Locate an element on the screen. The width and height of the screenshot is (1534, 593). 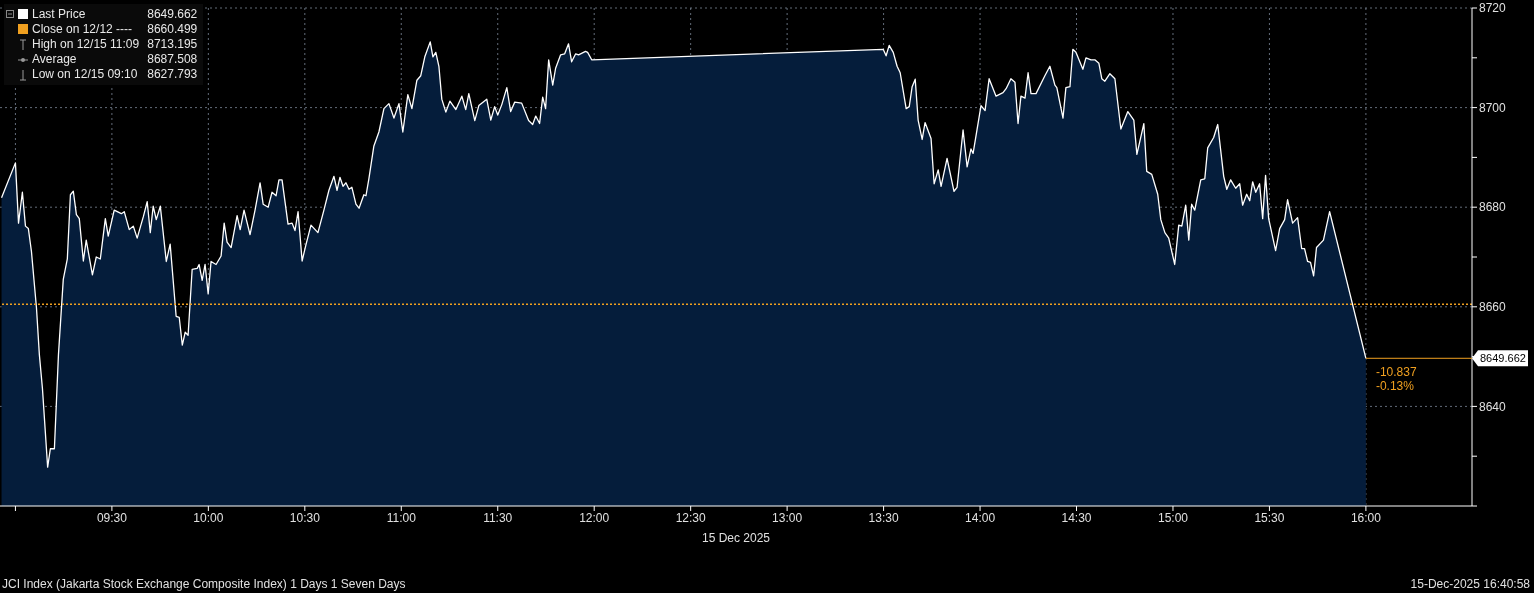
annotation: -10.837 is located at coordinates (1396, 372).